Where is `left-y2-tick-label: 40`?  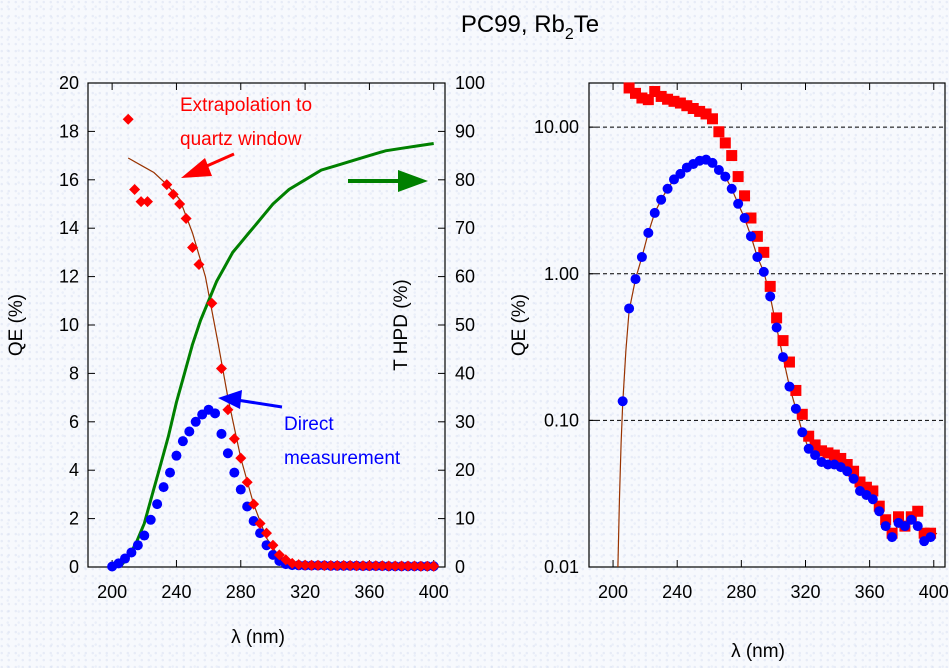
left-y2-tick-label: 40 is located at coordinates (465, 373).